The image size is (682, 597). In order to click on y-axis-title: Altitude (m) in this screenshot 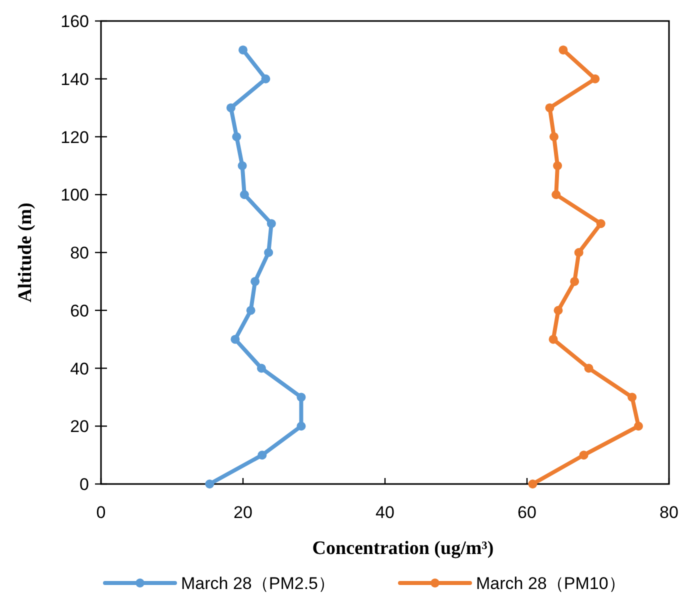, I will do `click(25, 252)`.